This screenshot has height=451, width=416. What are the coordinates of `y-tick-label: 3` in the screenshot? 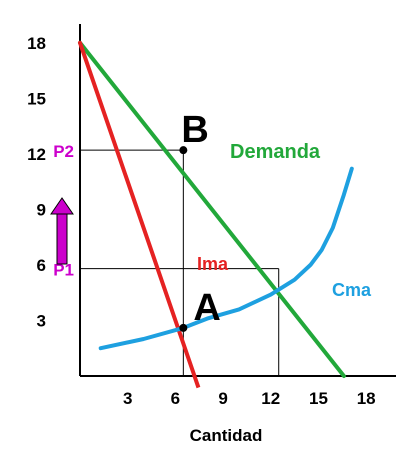 It's located at (41, 320).